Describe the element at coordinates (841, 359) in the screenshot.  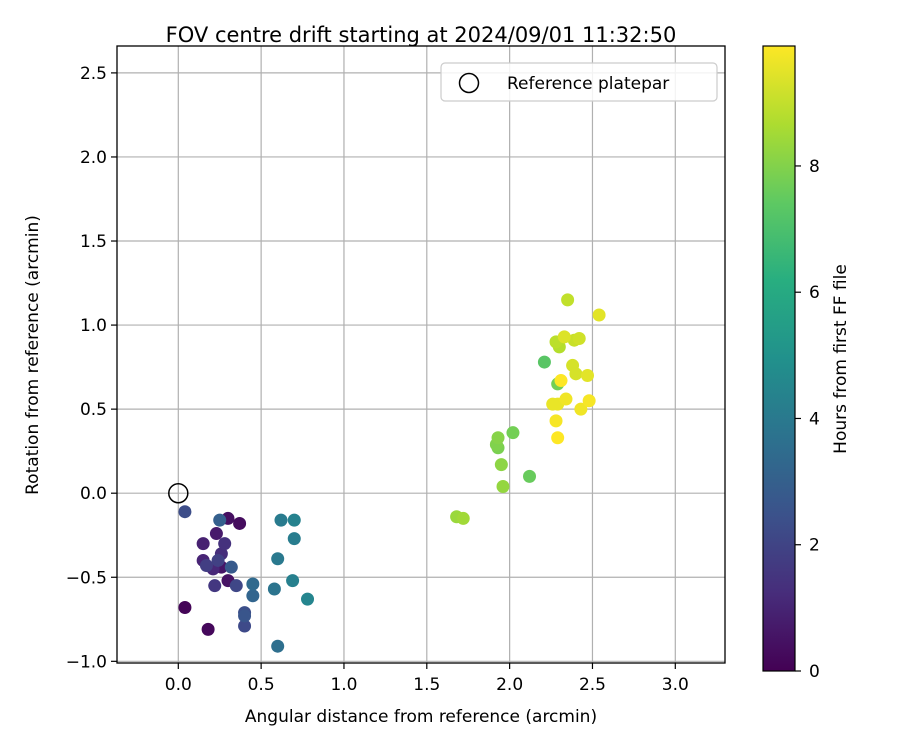
I see `colorbar-label: Hours from first FF file` at that location.